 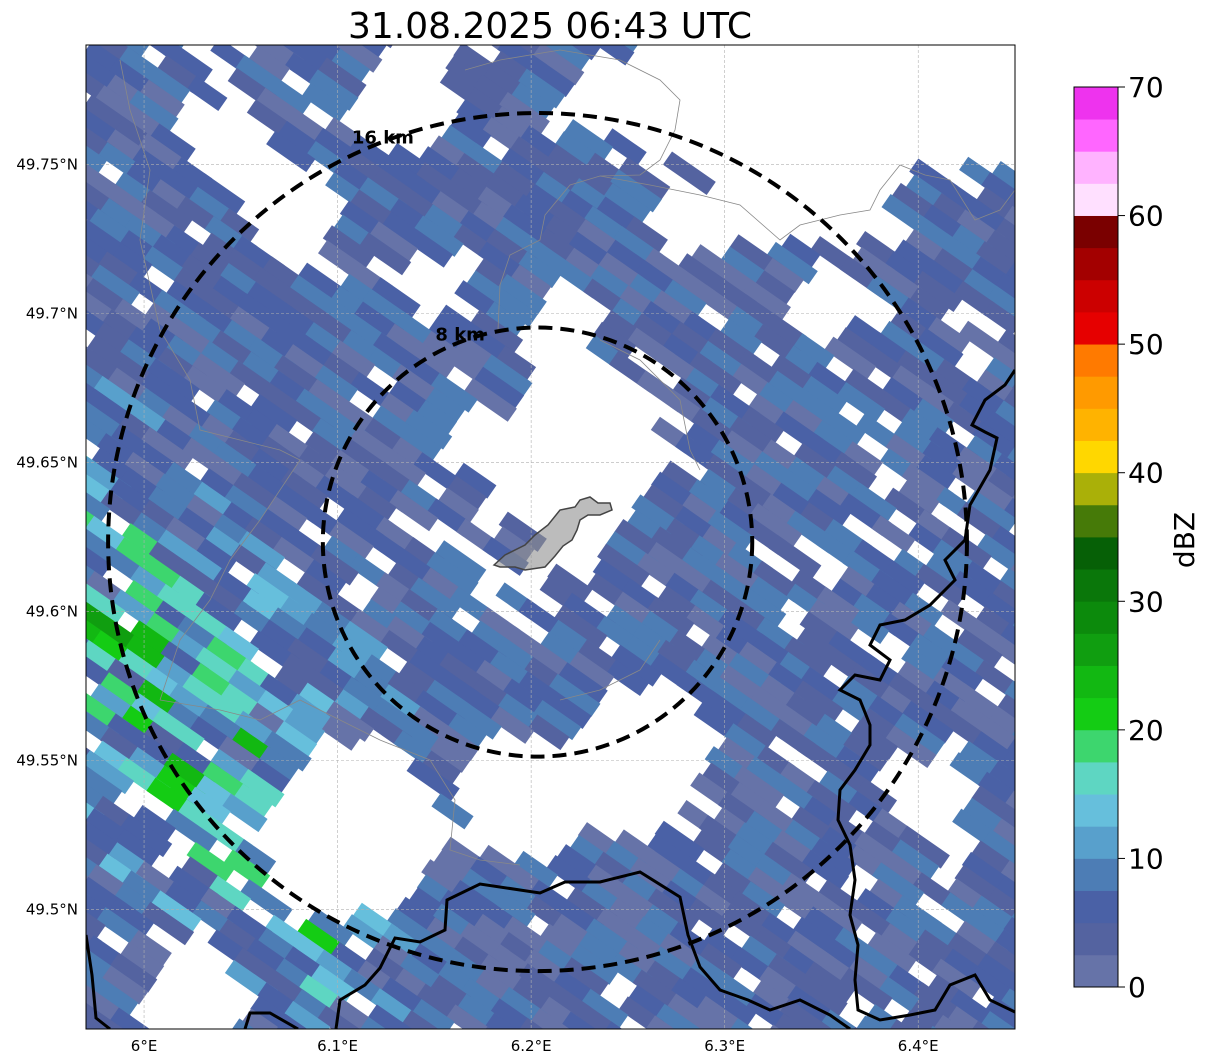 What do you see at coordinates (1184, 540) in the screenshot?
I see `colorbar-label: dBZ` at bounding box center [1184, 540].